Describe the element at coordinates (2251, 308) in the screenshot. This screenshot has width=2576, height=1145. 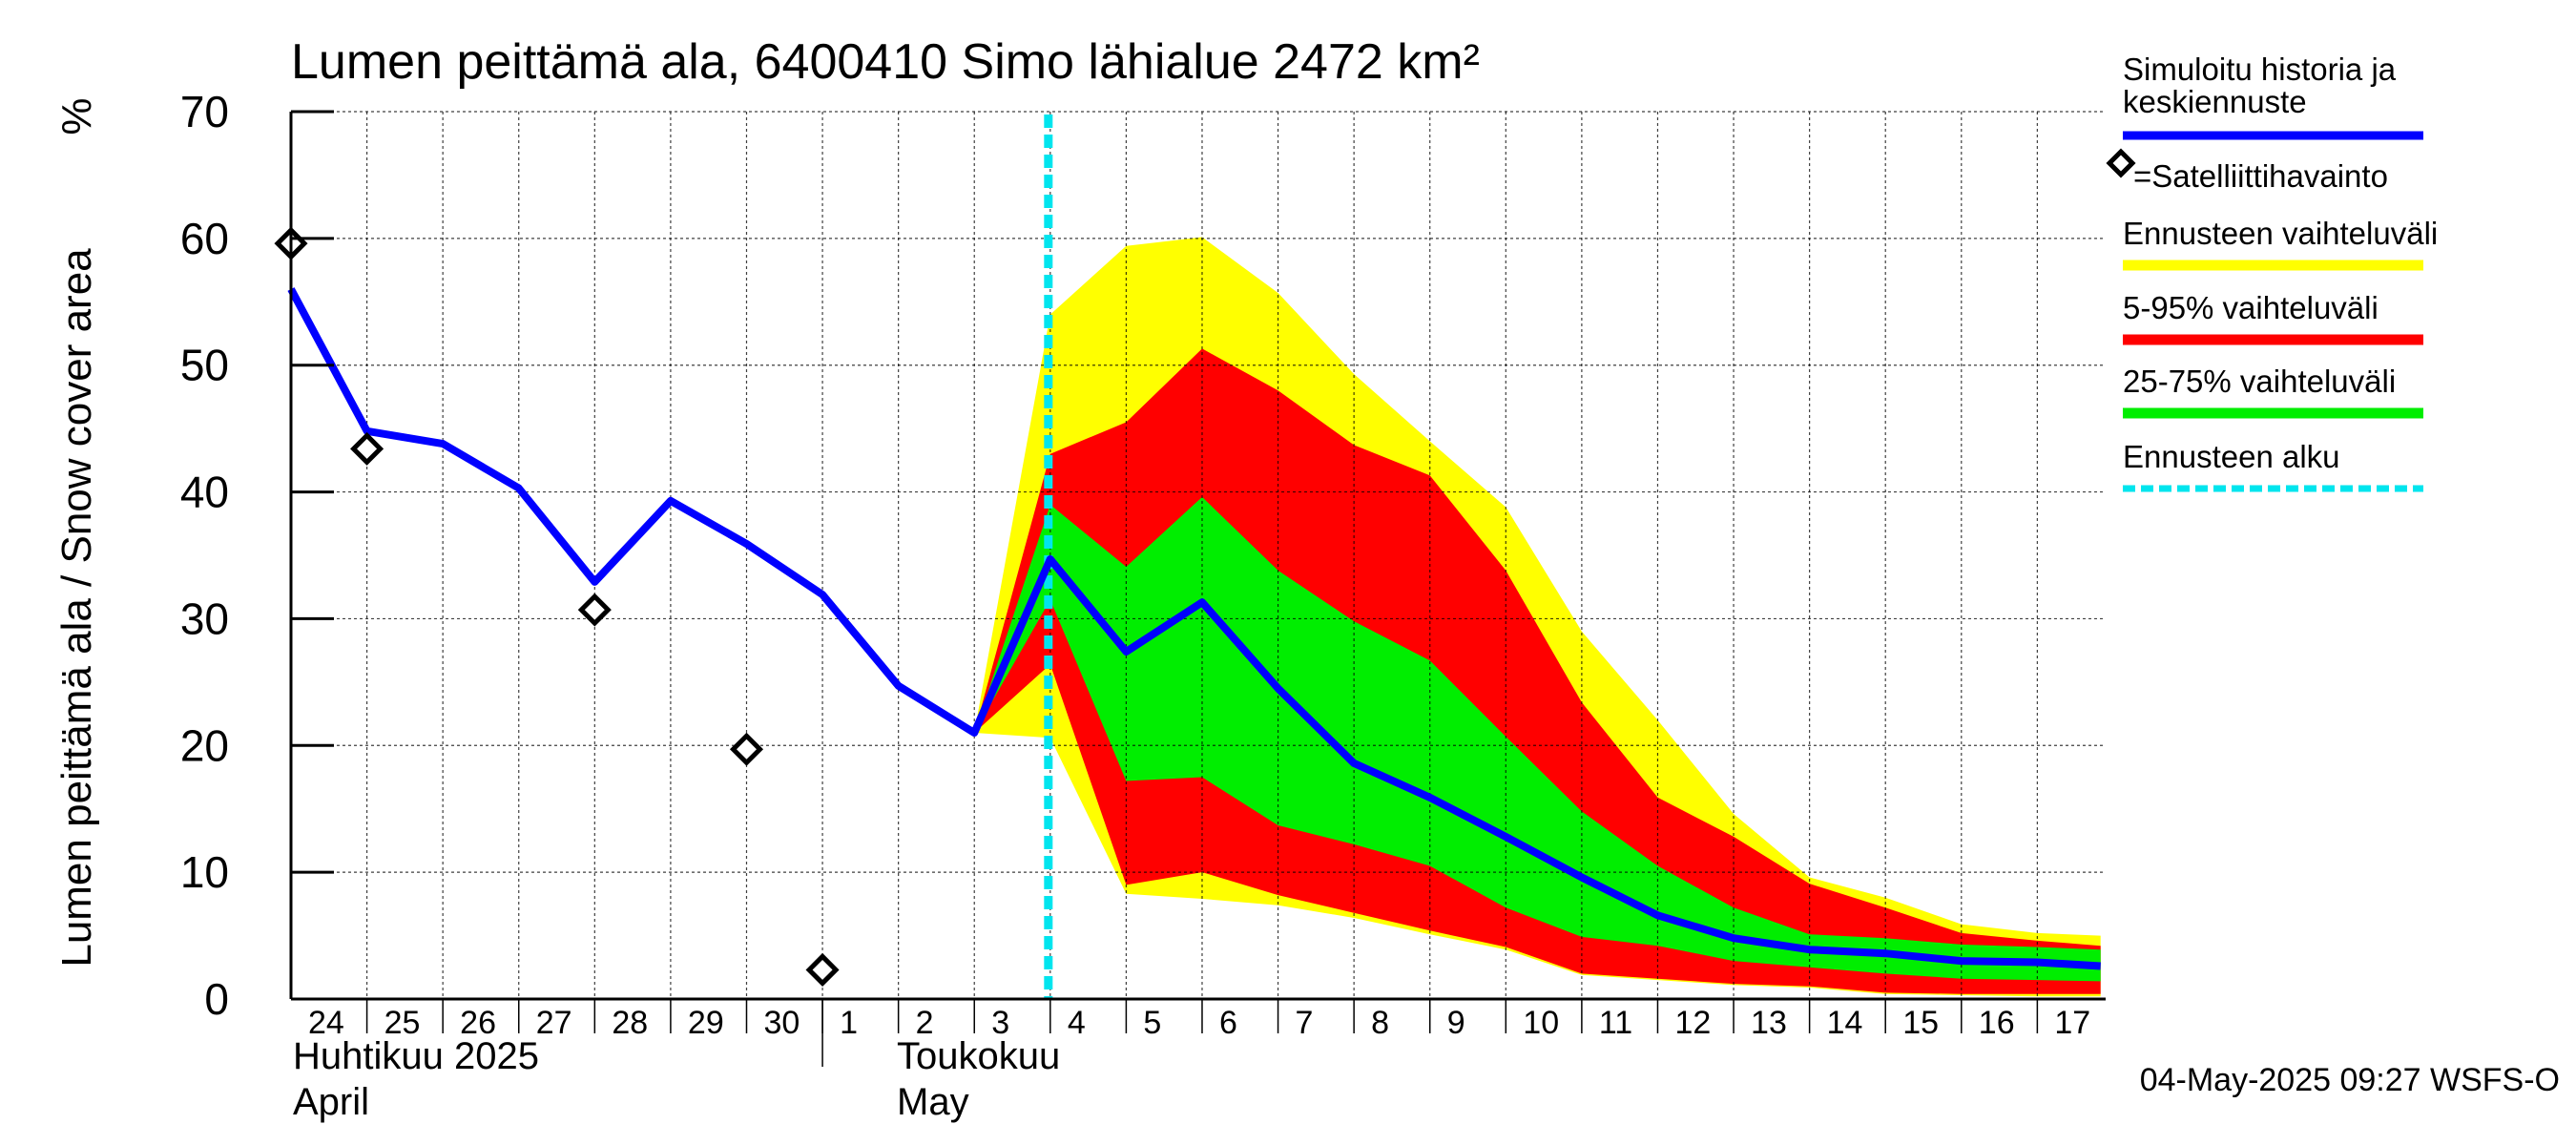
I see `legend-label-range-5-95: 5-95% vaihteluväli` at that location.